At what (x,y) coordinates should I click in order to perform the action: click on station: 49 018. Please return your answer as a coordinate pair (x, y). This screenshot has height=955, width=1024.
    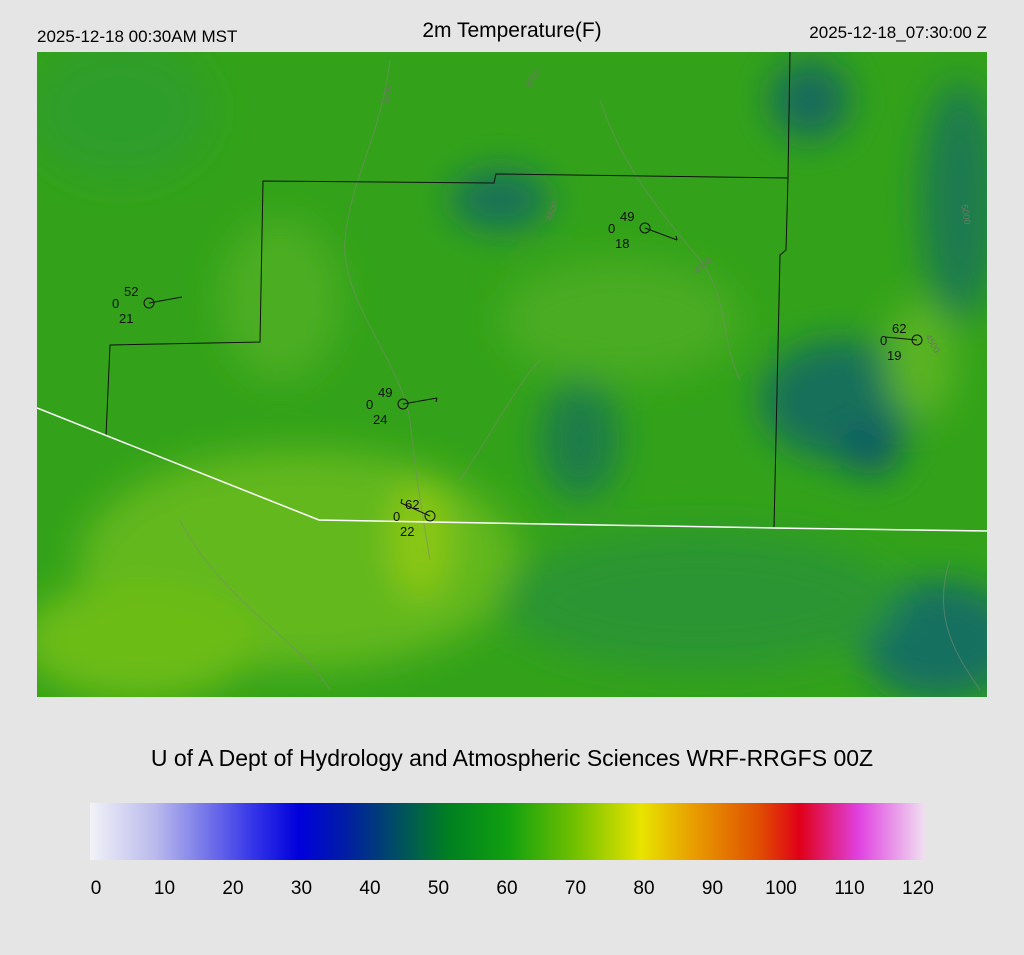
    Looking at the image, I should click on (643, 230).